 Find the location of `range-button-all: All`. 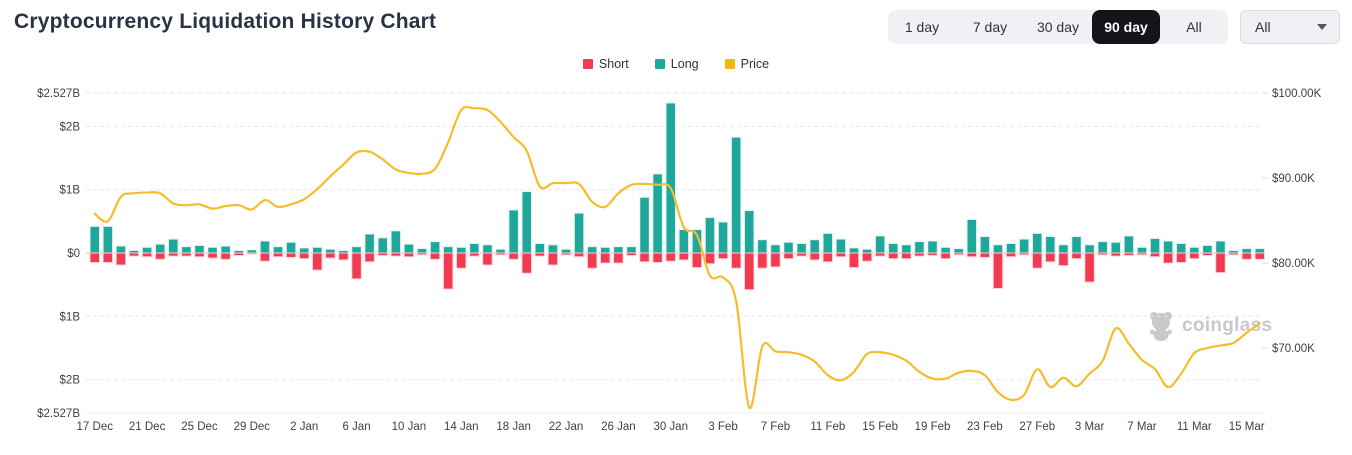

range-button-all: All is located at coordinates (1194, 27).